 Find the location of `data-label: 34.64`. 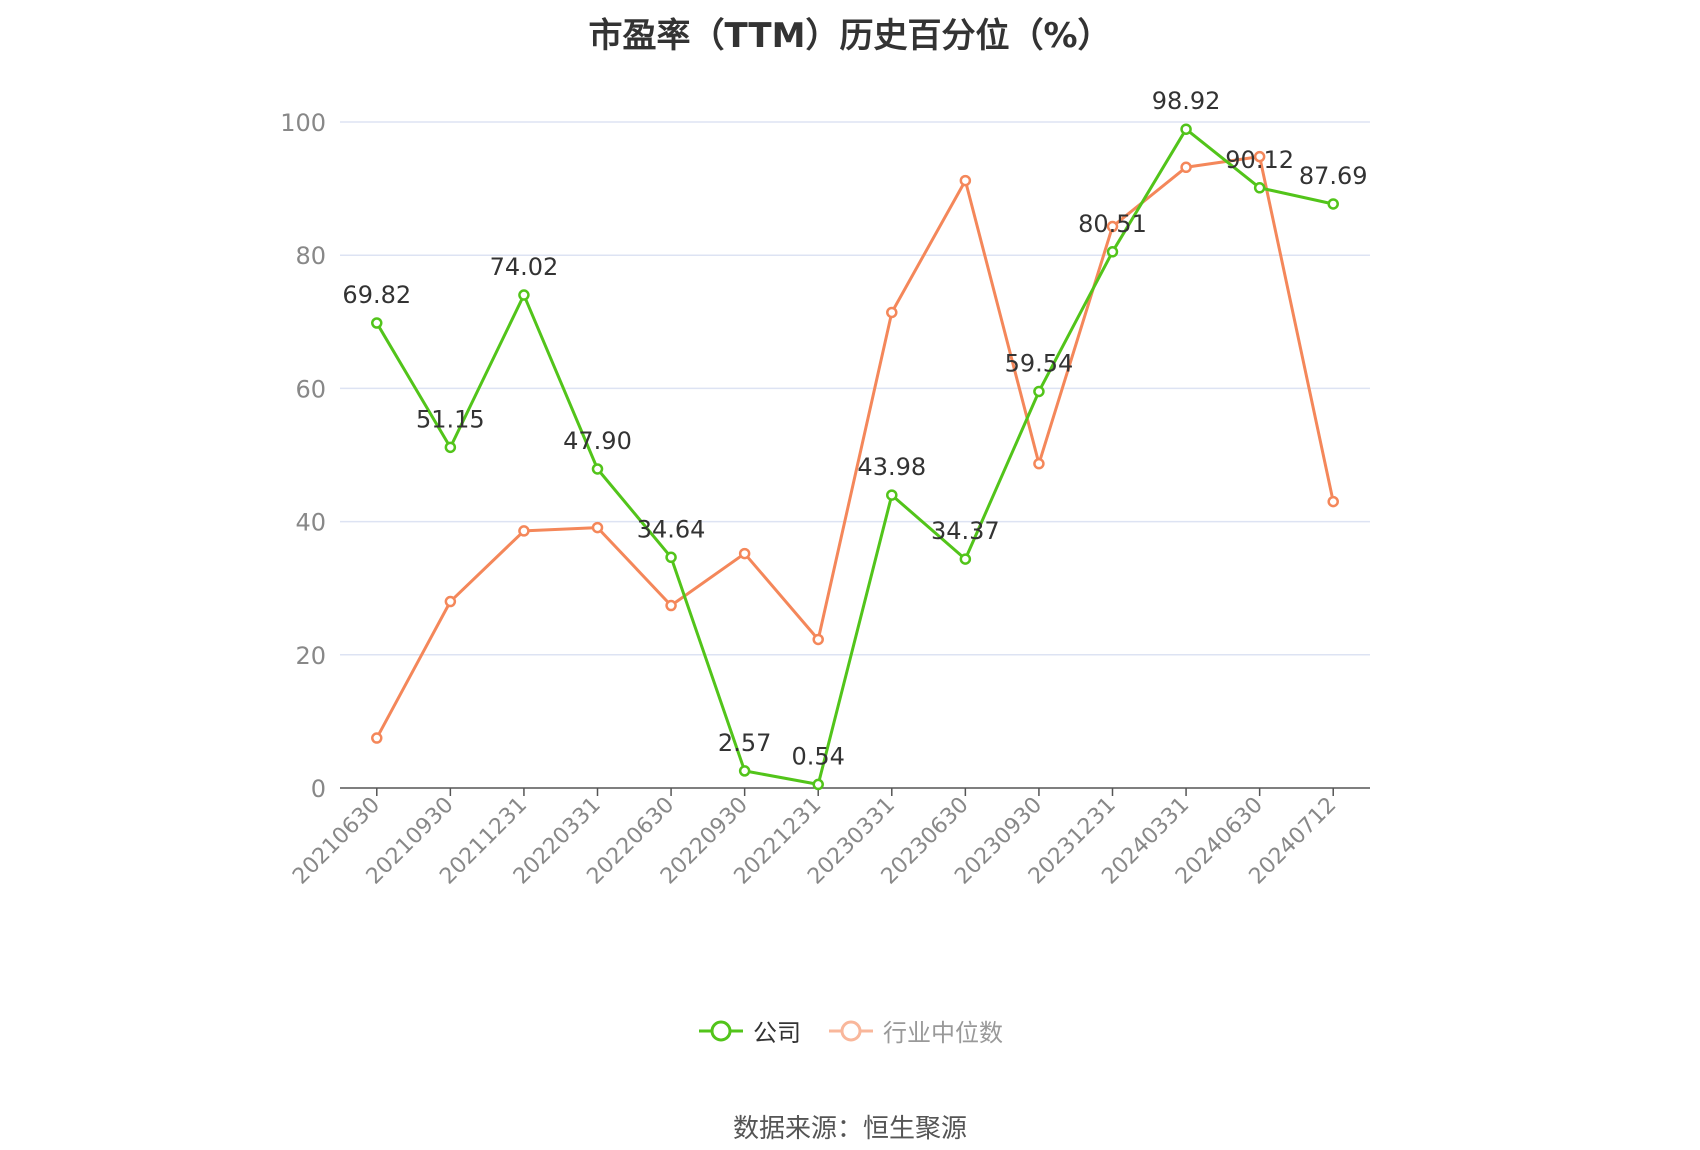

data-label: 34.64 is located at coordinates (671, 529).